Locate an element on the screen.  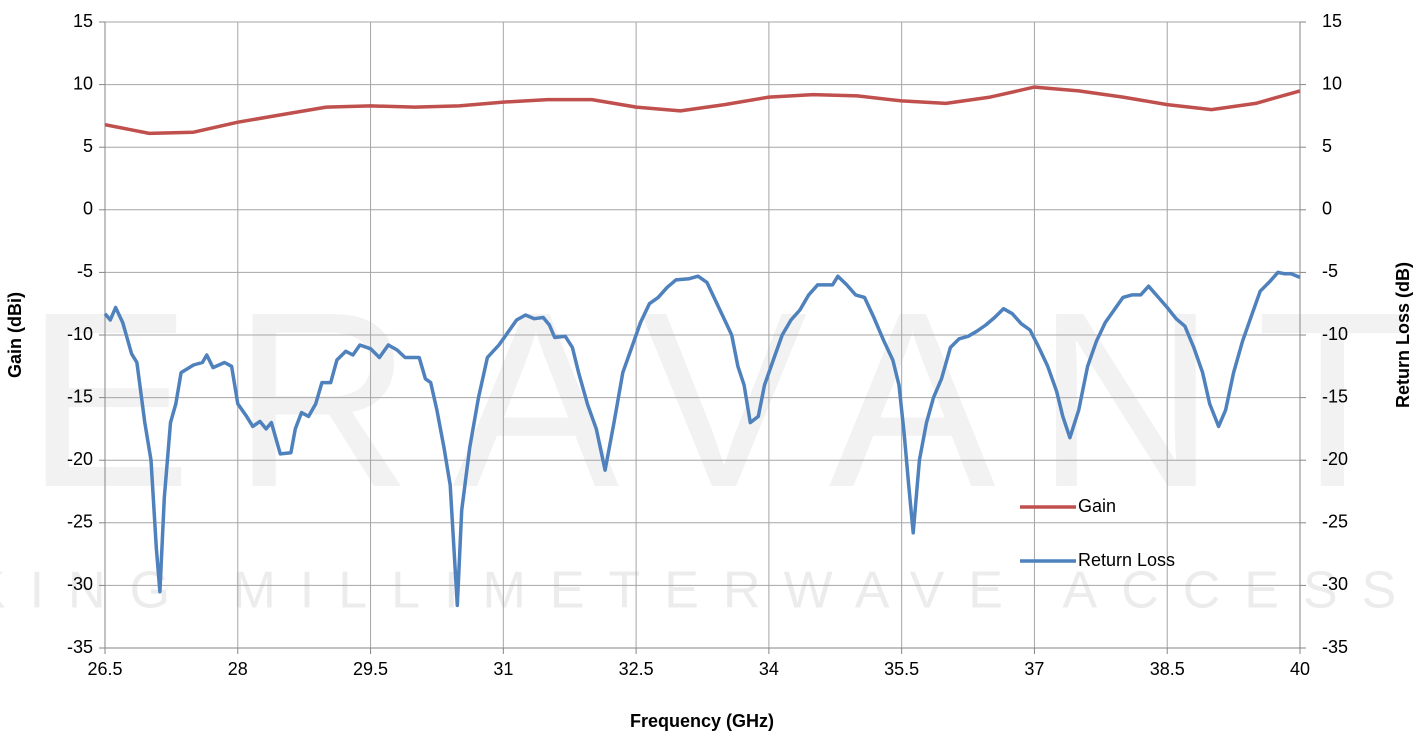
y-tick-label: -30 is located at coordinates (80, 584).